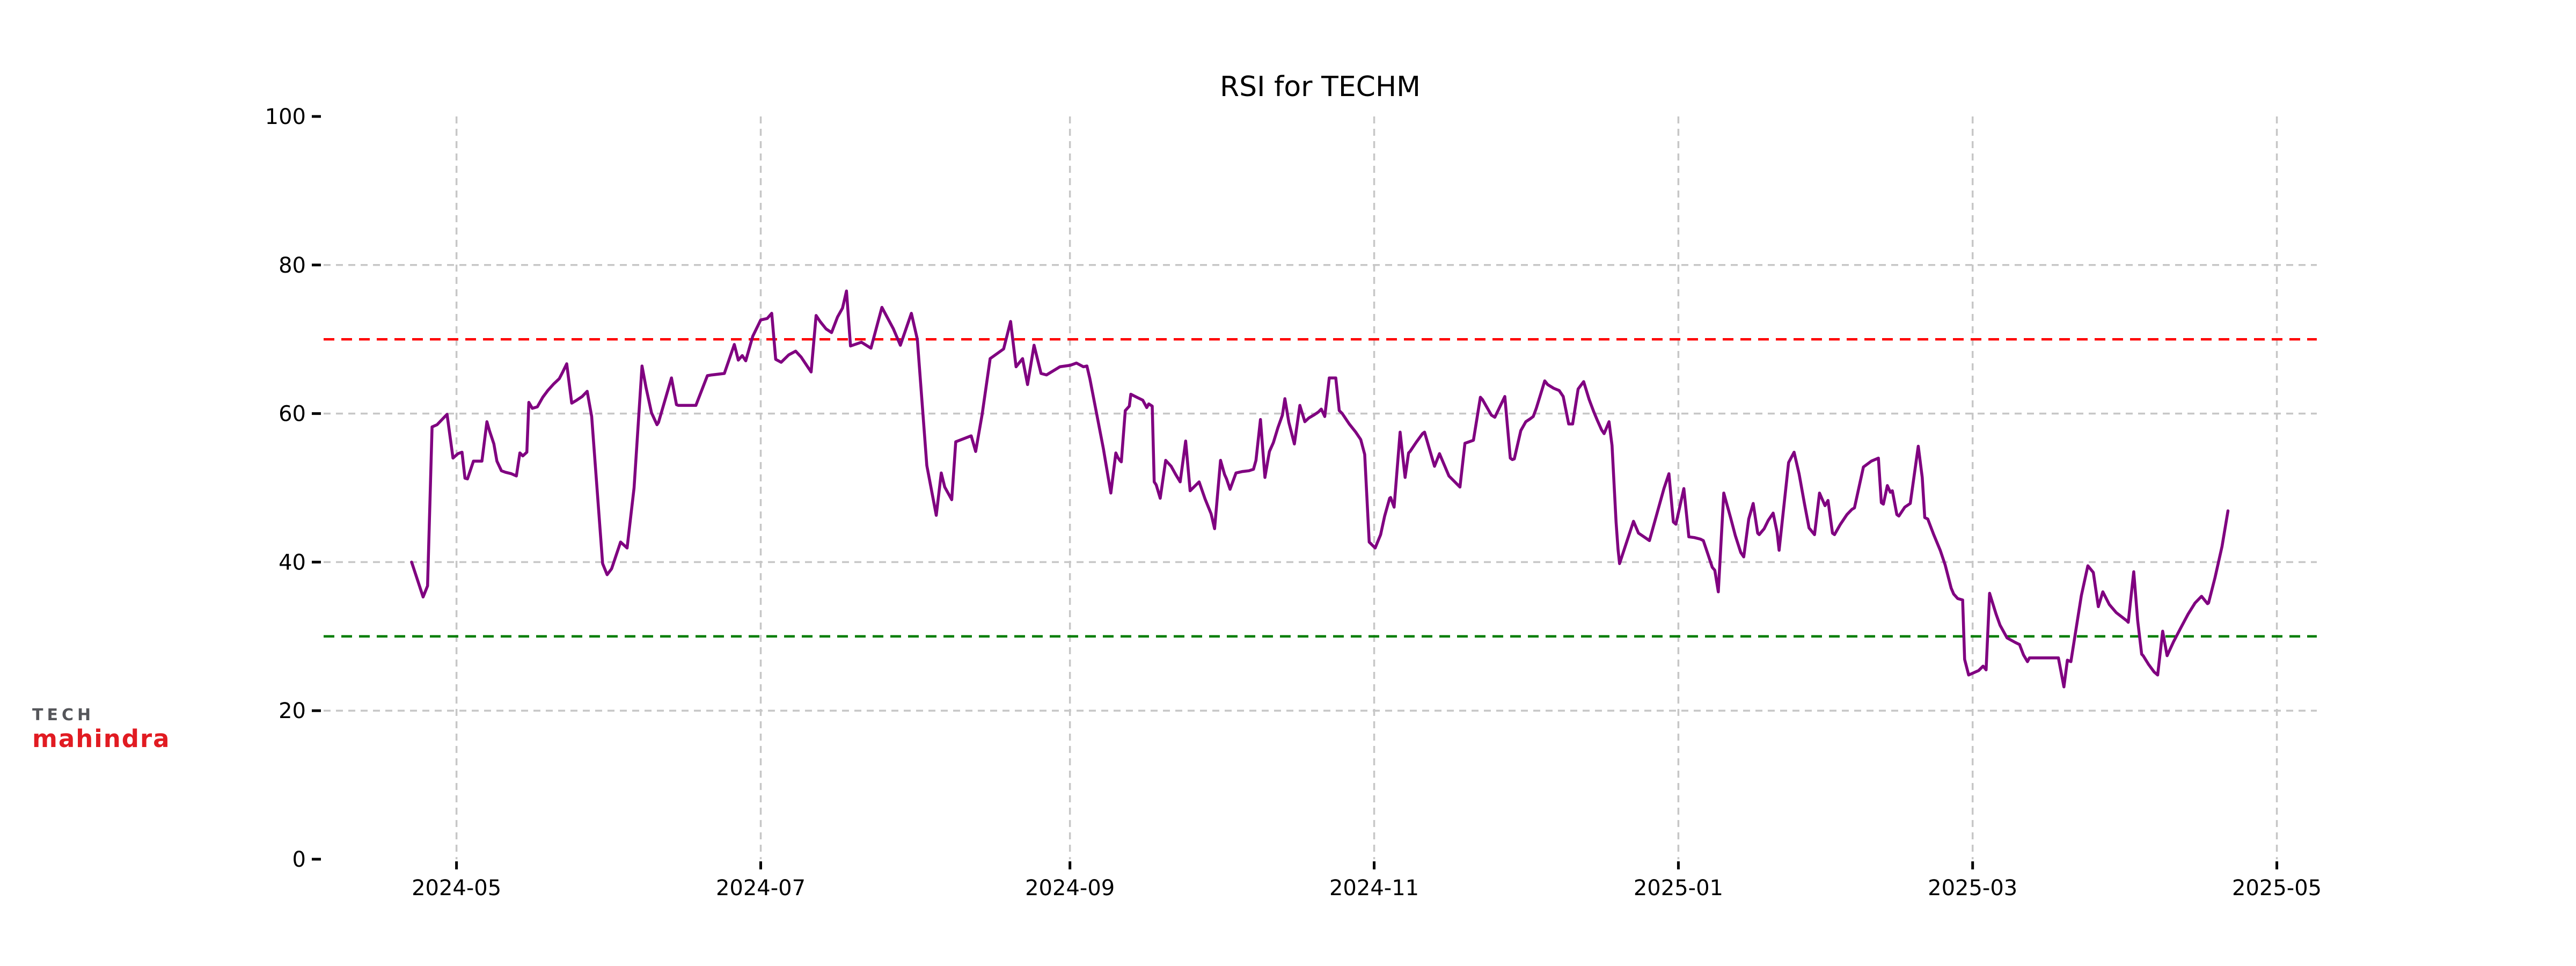 The height and width of the screenshot is (966, 2576). Describe the element at coordinates (292, 265) in the screenshot. I see `y-tick-label: 80` at that location.